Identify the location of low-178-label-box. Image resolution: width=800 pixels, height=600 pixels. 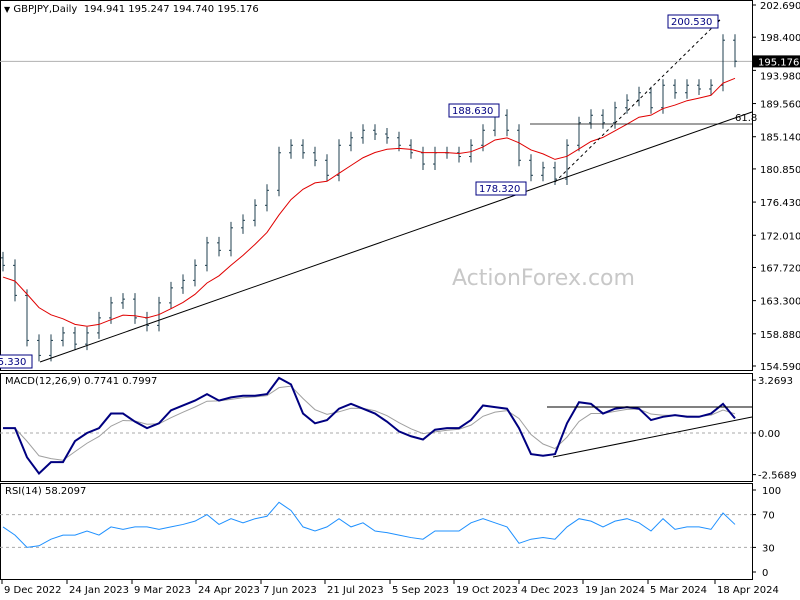
(501, 188).